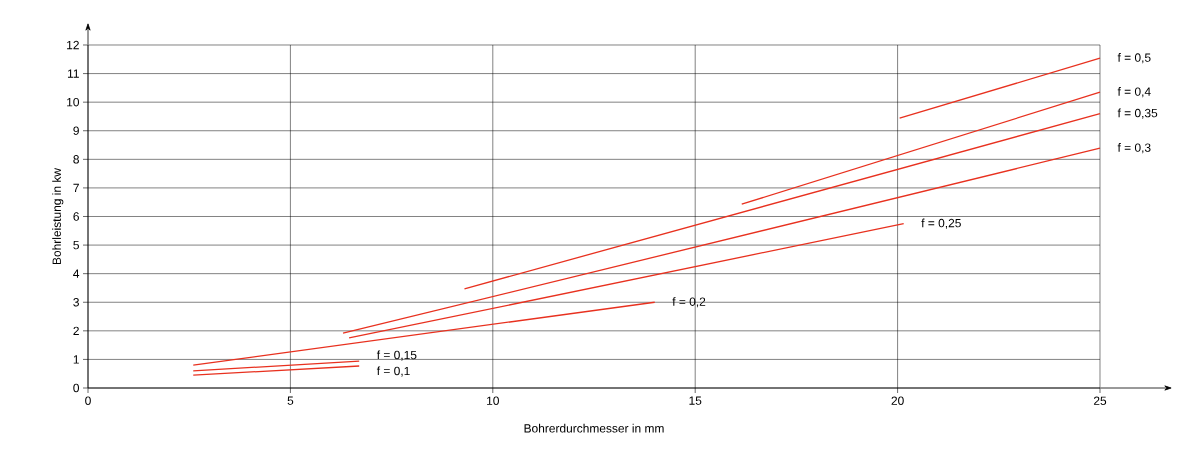 This screenshot has width=1188, height=459. What do you see at coordinates (290, 400) in the screenshot?
I see `x-tick-label: 5` at bounding box center [290, 400].